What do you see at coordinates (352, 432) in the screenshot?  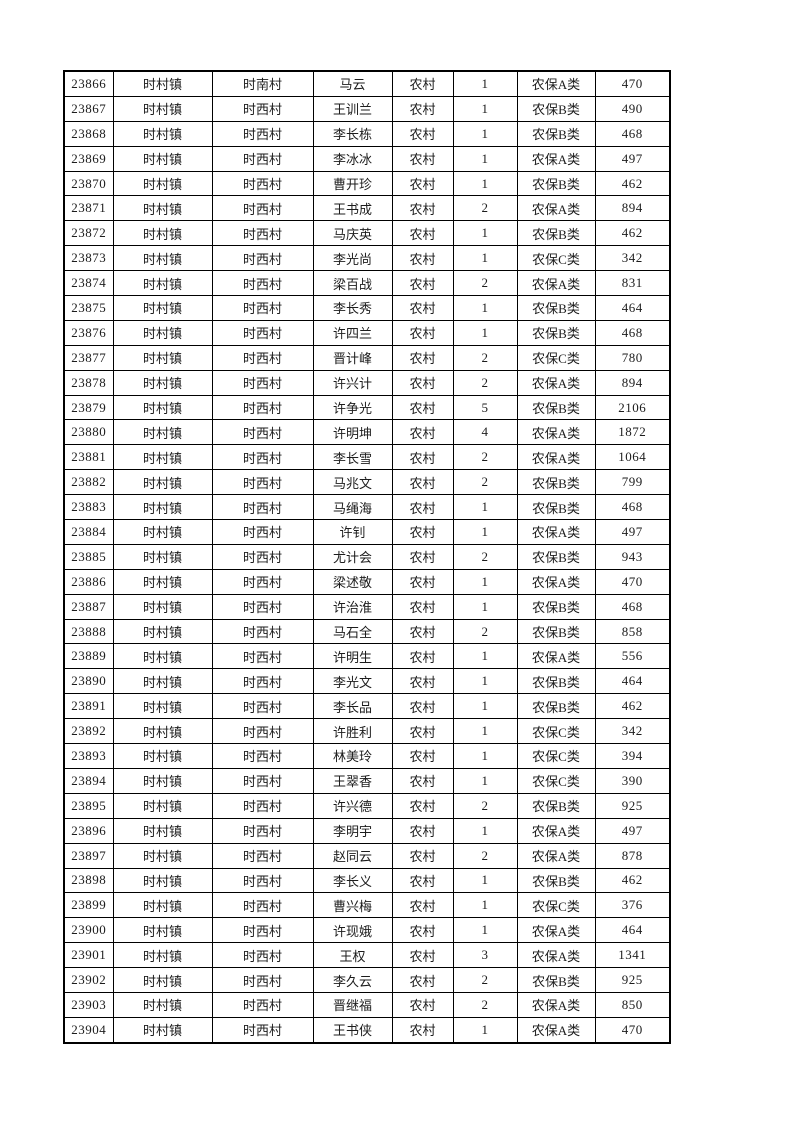 I see `person-name-cell: 许明坤` at bounding box center [352, 432].